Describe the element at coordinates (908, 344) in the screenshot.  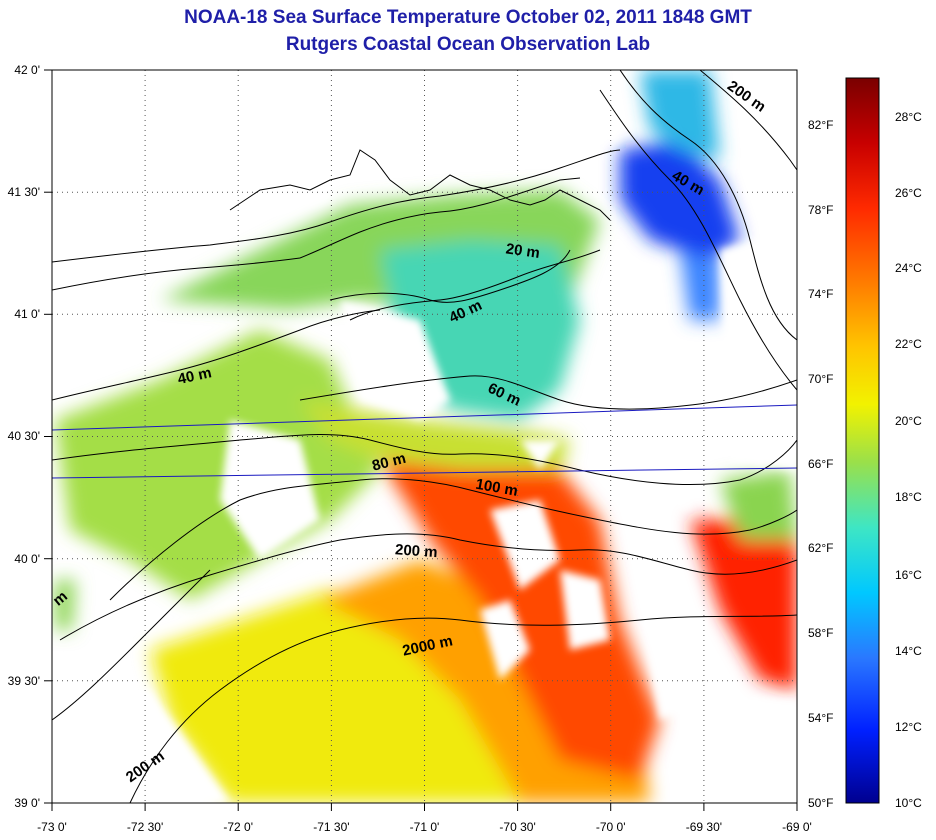
I see `celsius-label: 22°C` at that location.